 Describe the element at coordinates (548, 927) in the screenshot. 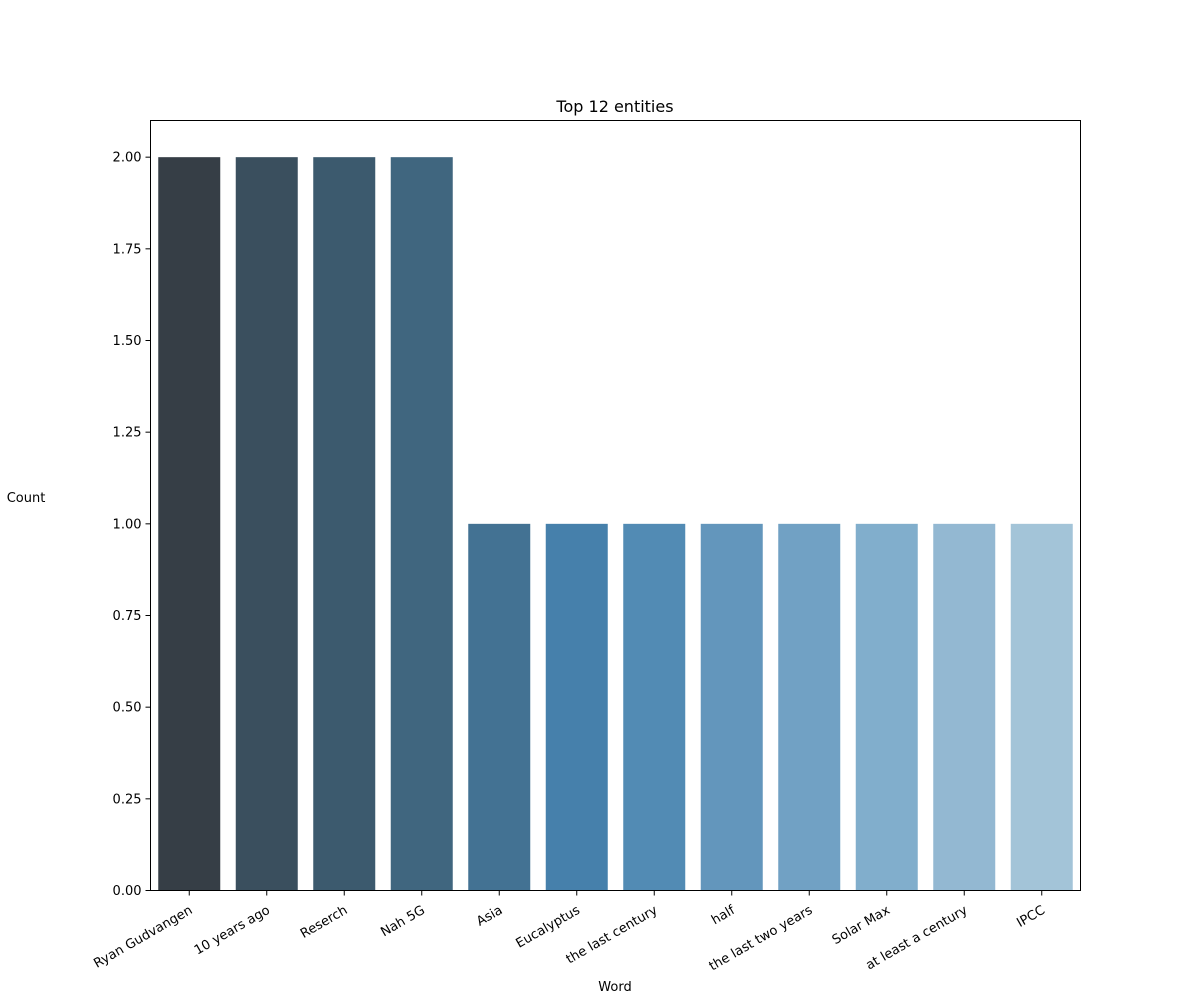

I see `x-tick-label: Eucalyptus` at that location.